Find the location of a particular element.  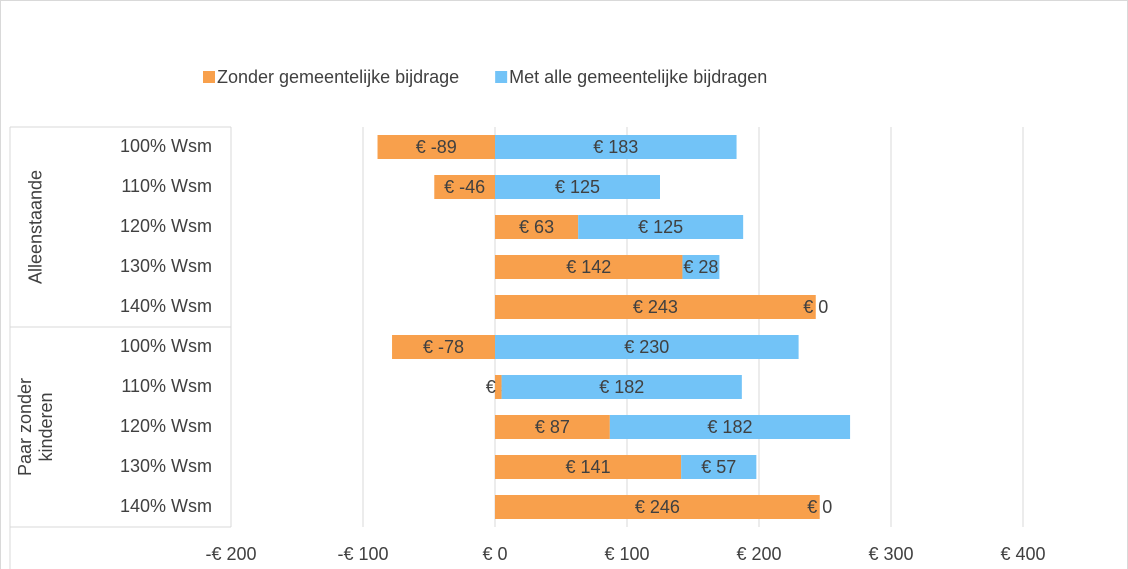

data-label: € 141 is located at coordinates (588, 467).